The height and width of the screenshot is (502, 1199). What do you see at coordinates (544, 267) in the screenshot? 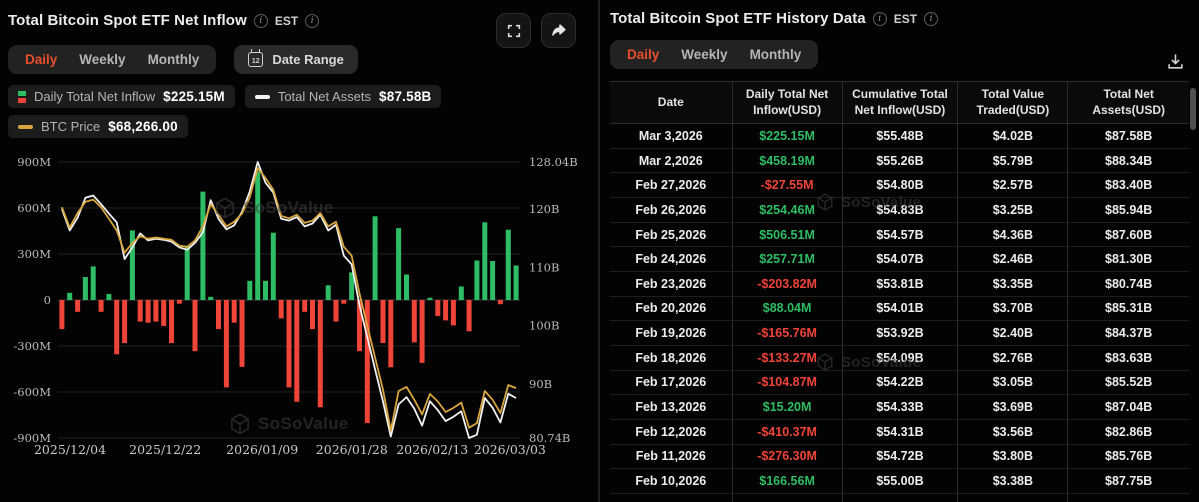
I see `svg-text: 110B` at bounding box center [544, 267].